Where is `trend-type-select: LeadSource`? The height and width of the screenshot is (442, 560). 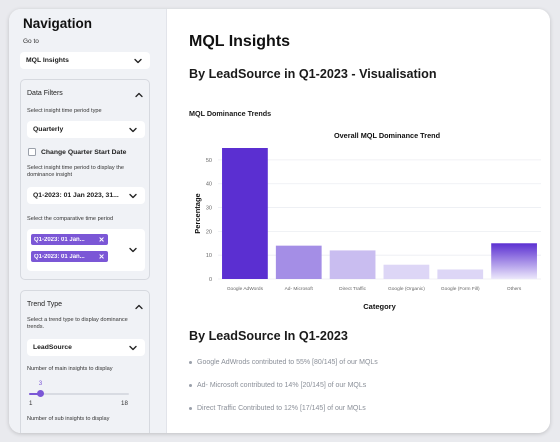 trend-type-select: LeadSource is located at coordinates (86, 347).